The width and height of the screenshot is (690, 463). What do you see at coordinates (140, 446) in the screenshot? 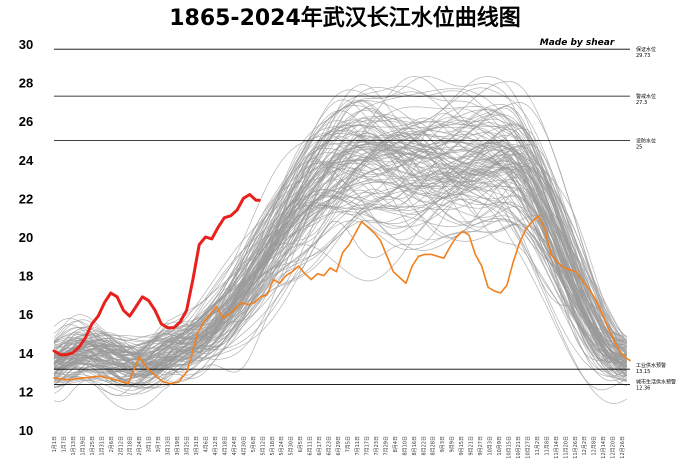
I see `x-tick-label: 2月24日` at bounding box center [140, 446].